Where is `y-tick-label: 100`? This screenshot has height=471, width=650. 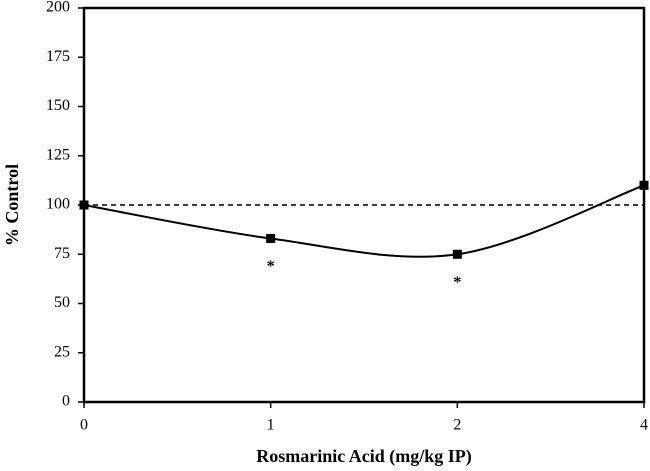 y-tick-label: 100 is located at coordinates (58, 204).